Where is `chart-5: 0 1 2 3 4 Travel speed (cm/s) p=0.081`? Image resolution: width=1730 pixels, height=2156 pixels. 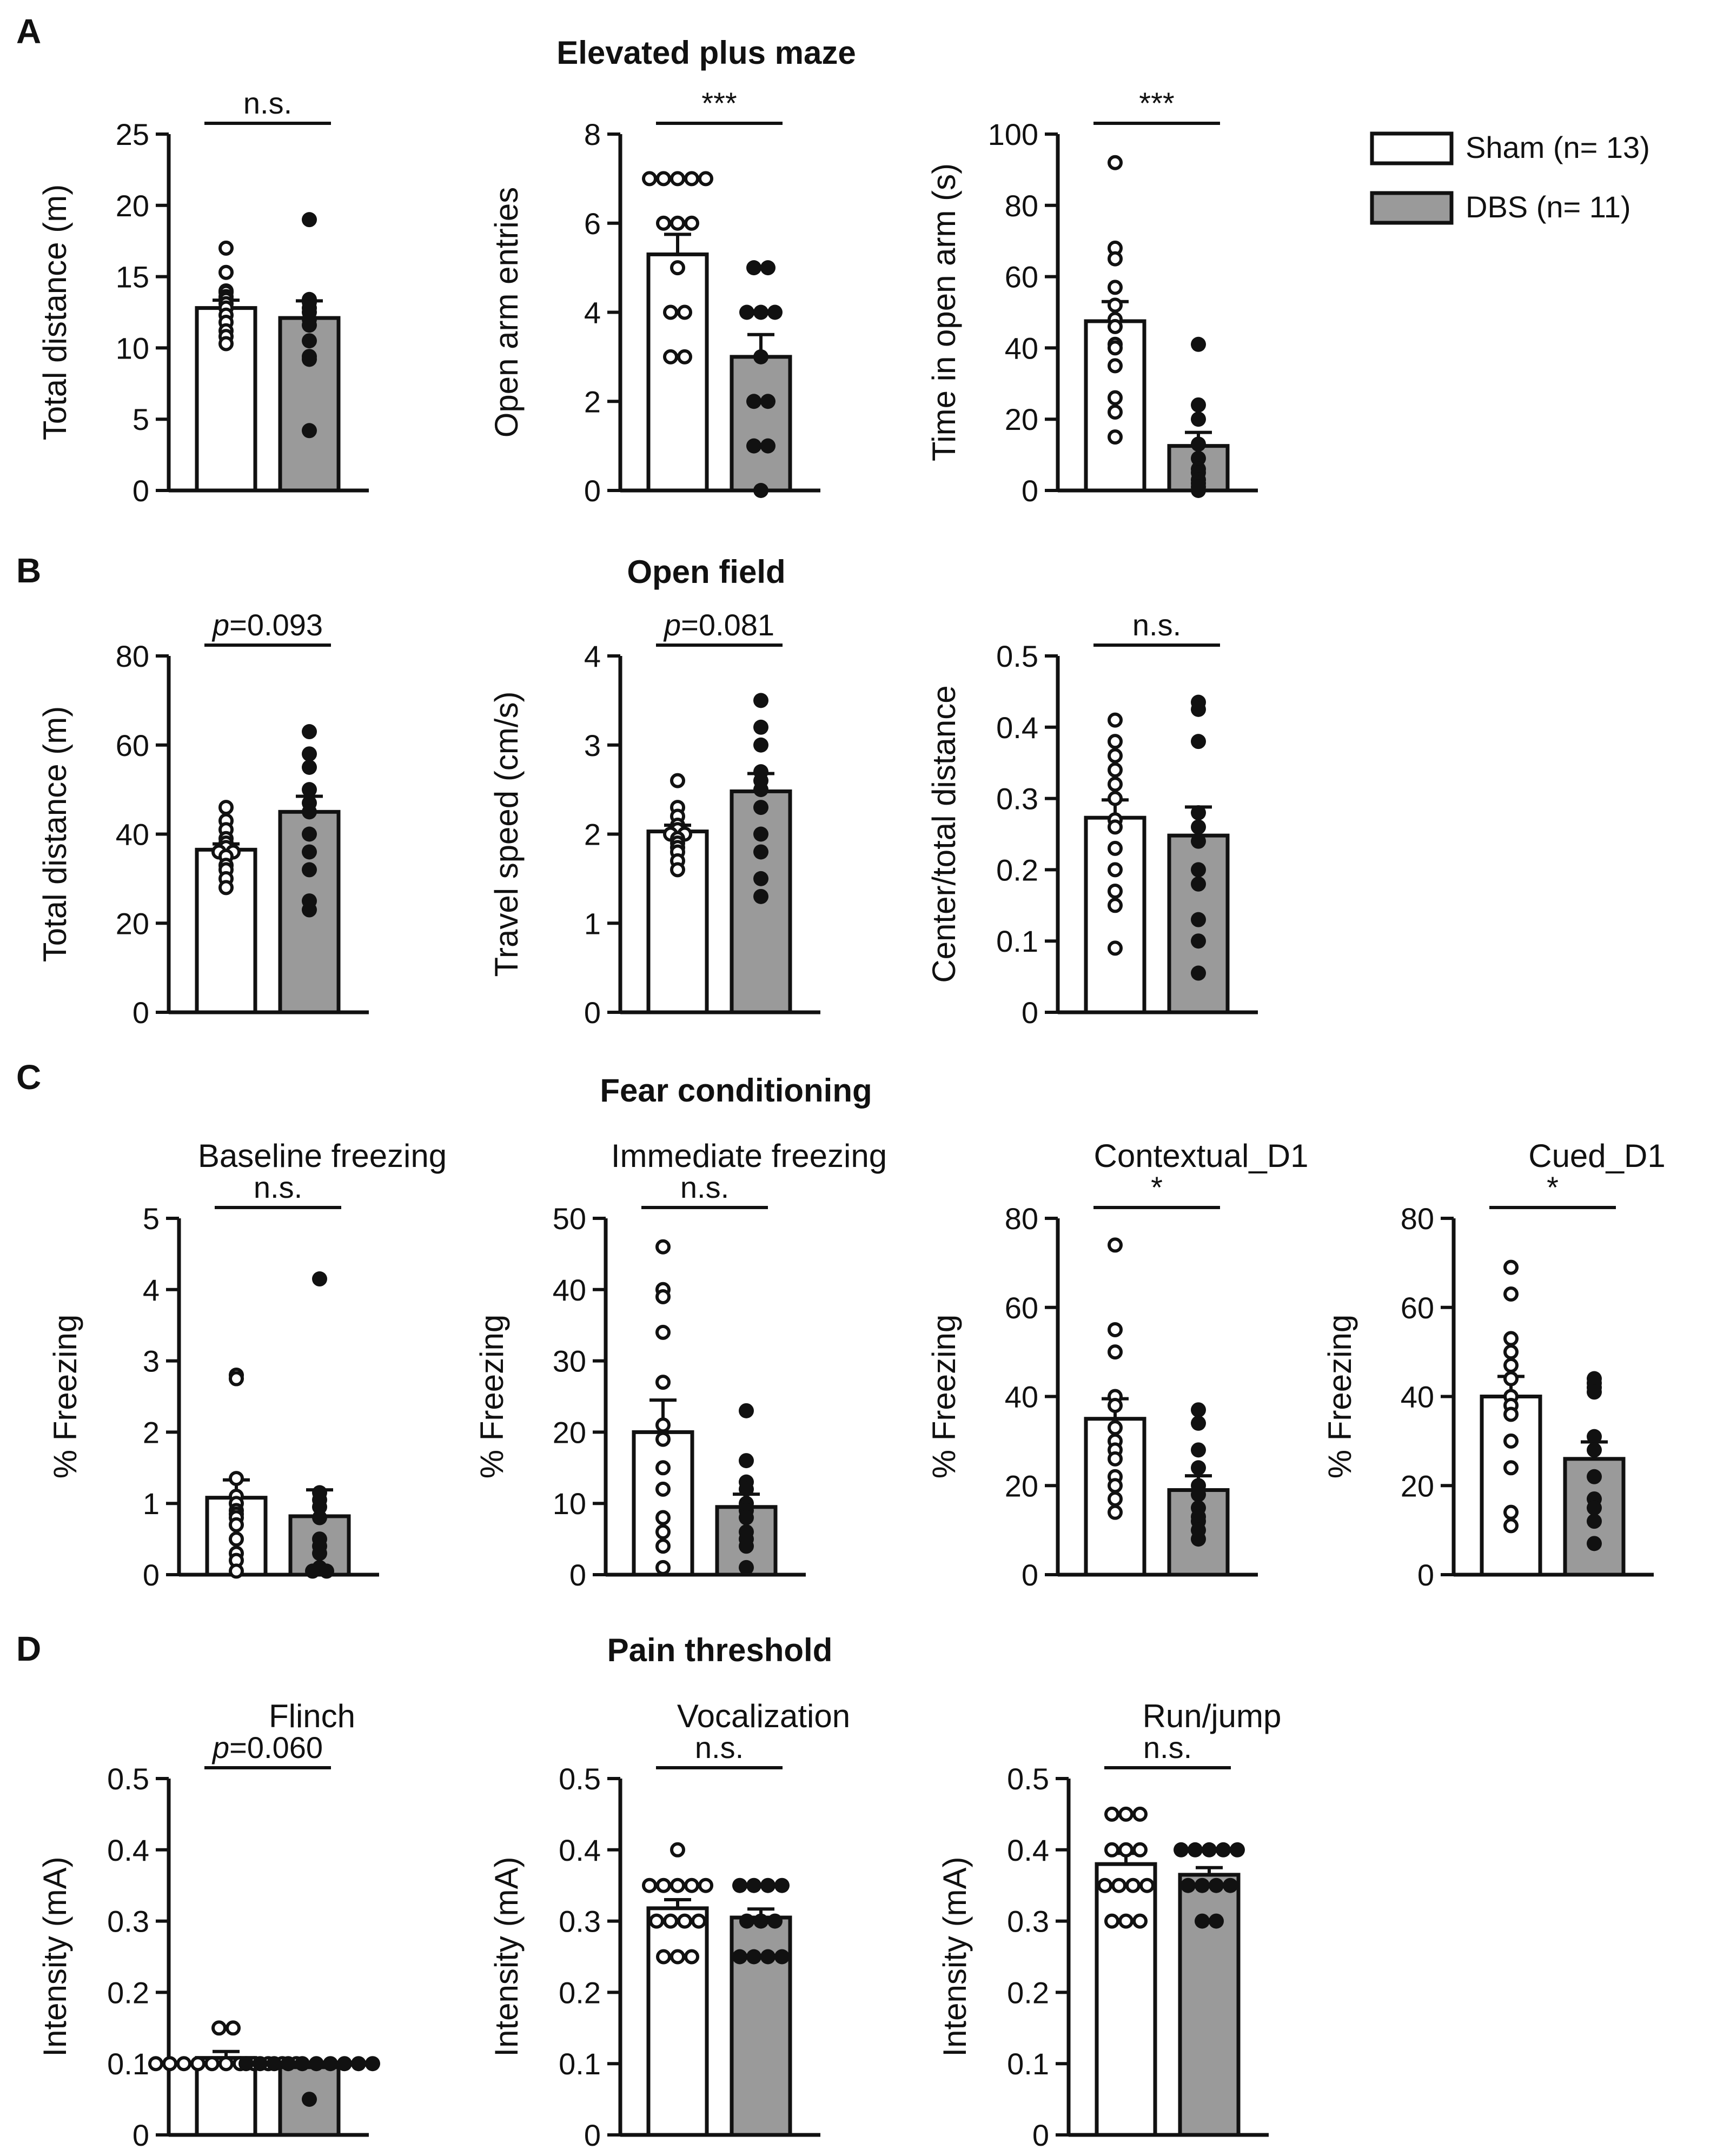 chart-5: 0 1 2 3 4 Travel speed (cm/s) p=0.081 is located at coordinates (654, 819).